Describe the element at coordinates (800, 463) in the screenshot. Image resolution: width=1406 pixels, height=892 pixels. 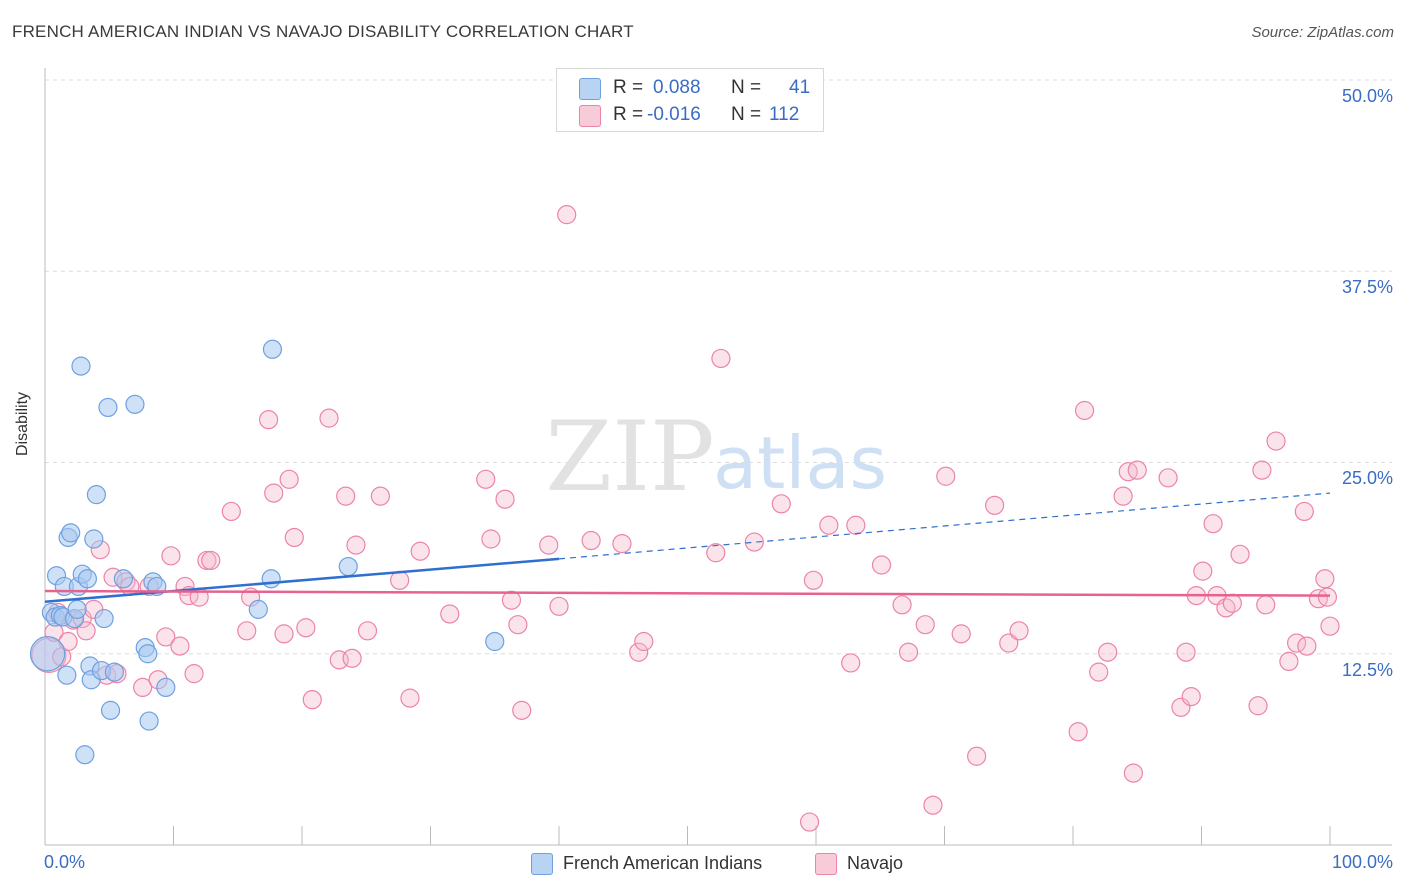
I see `watermark-atlas: atlas` at that location.